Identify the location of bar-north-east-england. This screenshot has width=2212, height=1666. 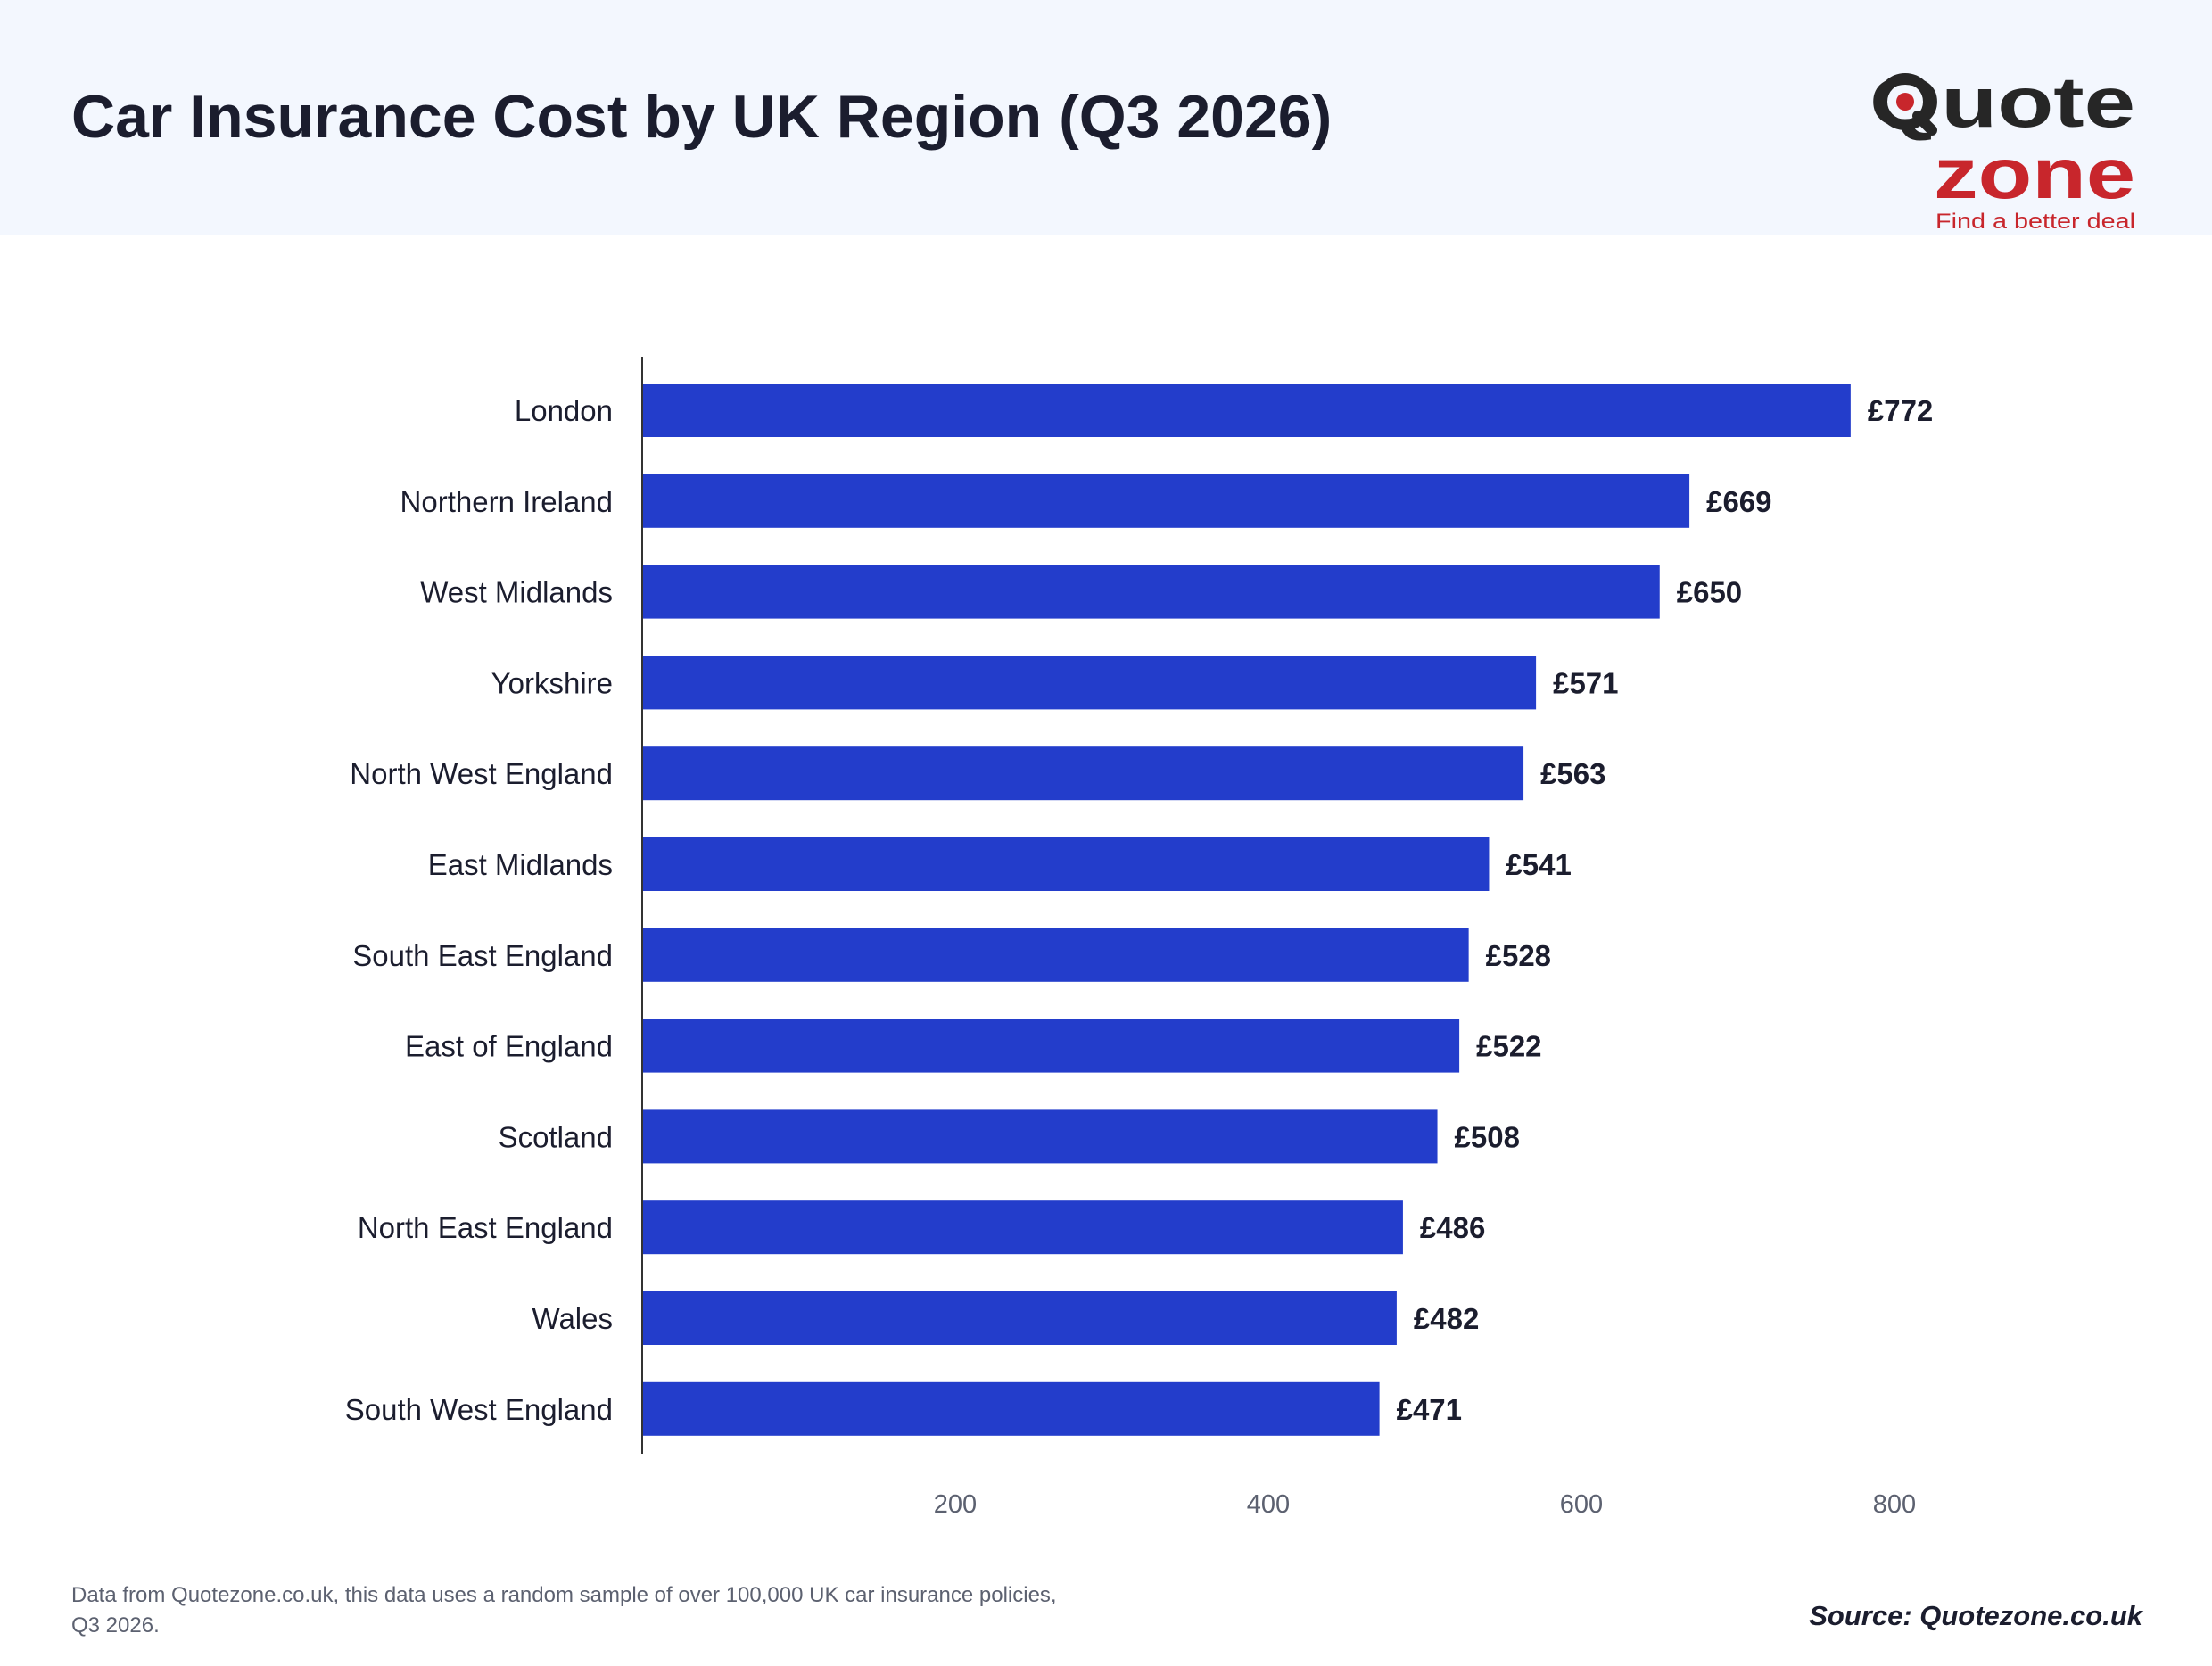
(1023, 1227).